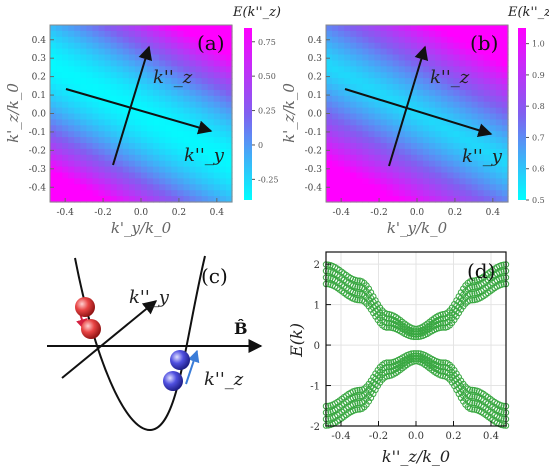  What do you see at coordinates (416, 436) in the screenshot?
I see `xtick-label: 0.0` at bounding box center [416, 436].